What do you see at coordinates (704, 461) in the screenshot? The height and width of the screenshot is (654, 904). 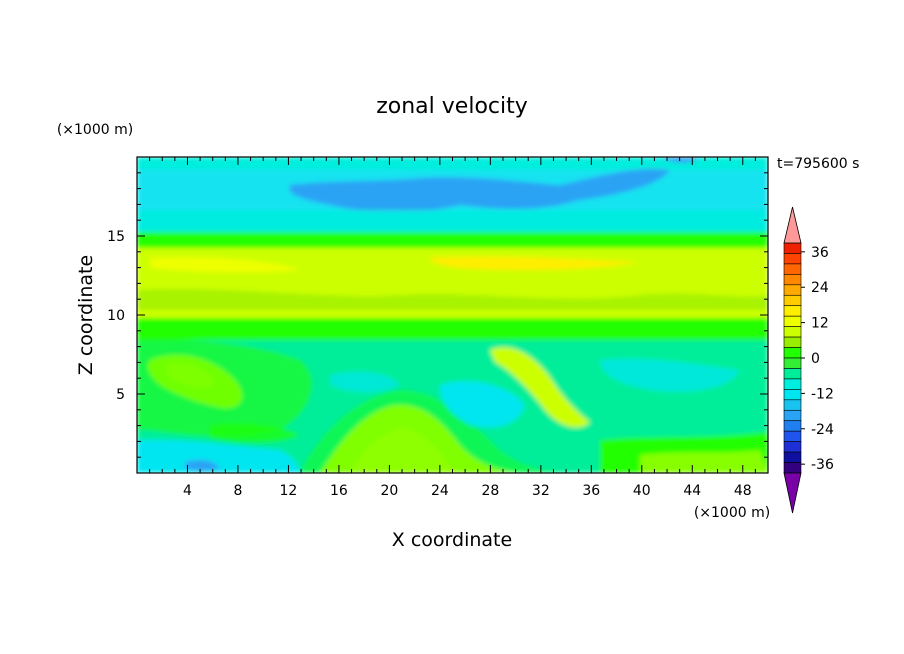 I see `blob-bottom-right-yellow` at bounding box center [704, 461].